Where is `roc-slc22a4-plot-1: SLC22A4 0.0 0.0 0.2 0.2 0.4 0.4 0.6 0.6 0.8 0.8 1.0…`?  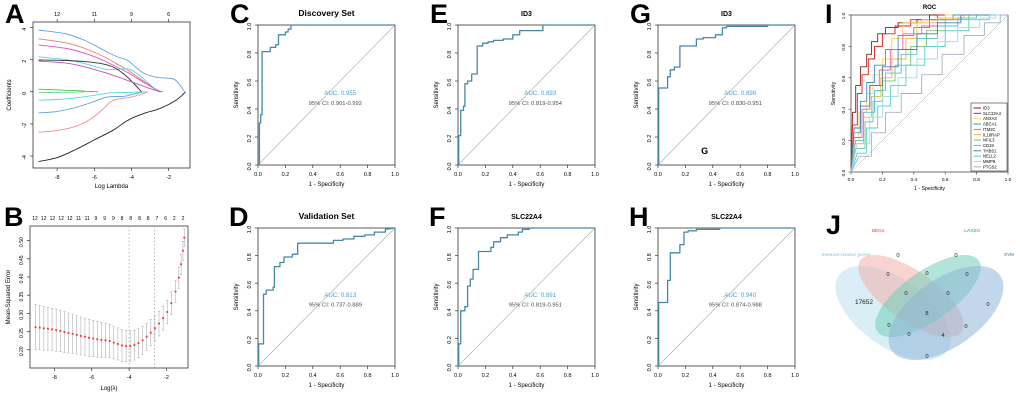 roc-slc22a4-plot-1: SLC22A4 0.0 0.0 0.2 0.2 0.4 0.4 0.6 0.6 0.8 0.8 1.0… is located at coordinates (525, 298).